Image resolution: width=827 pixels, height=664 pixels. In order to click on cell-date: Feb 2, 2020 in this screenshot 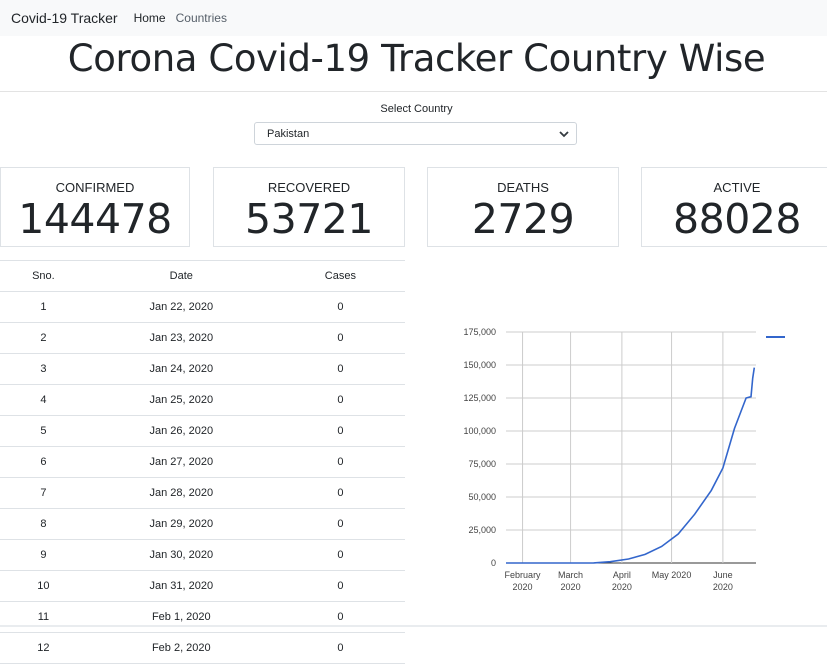, I will do `click(181, 648)`.